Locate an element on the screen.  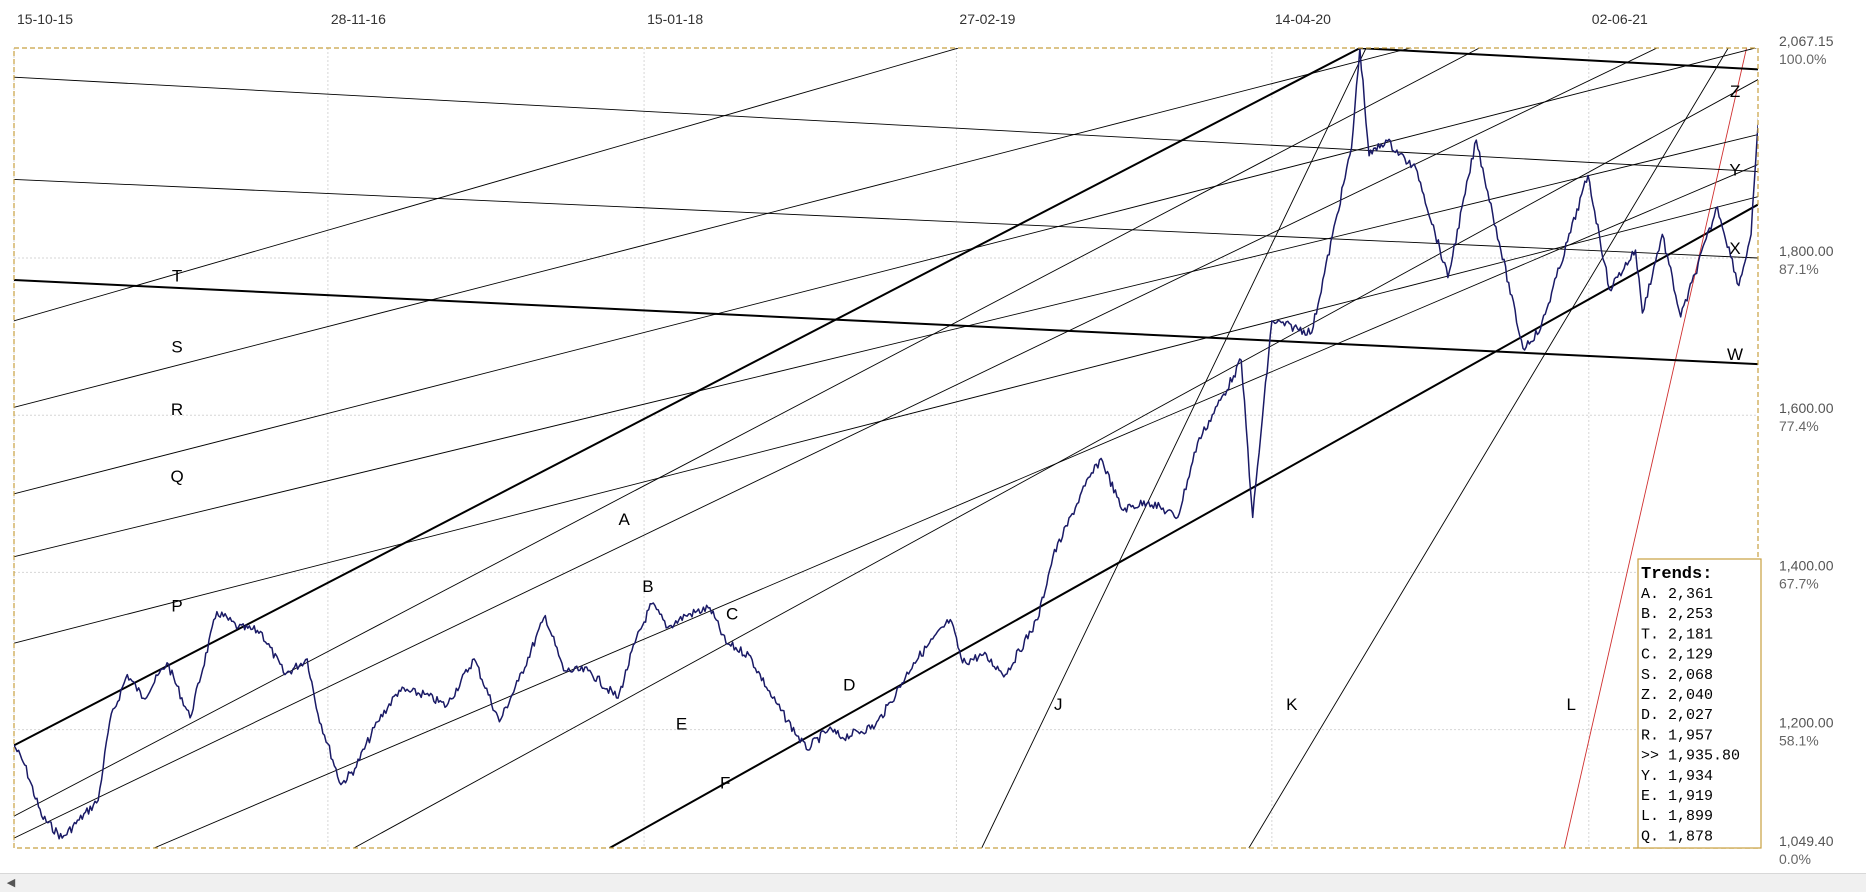
trend-value-row: Q. 1,878 is located at coordinates (1677, 836).